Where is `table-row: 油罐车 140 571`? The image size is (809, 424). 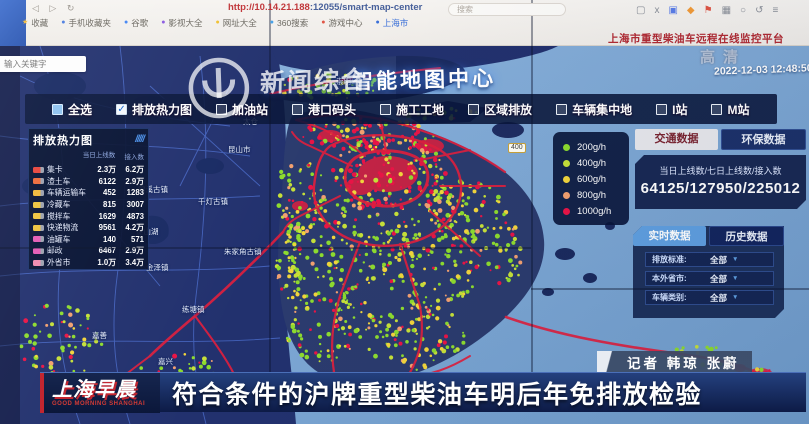 table-row: 油罐车 140 571 is located at coordinates (88, 240).